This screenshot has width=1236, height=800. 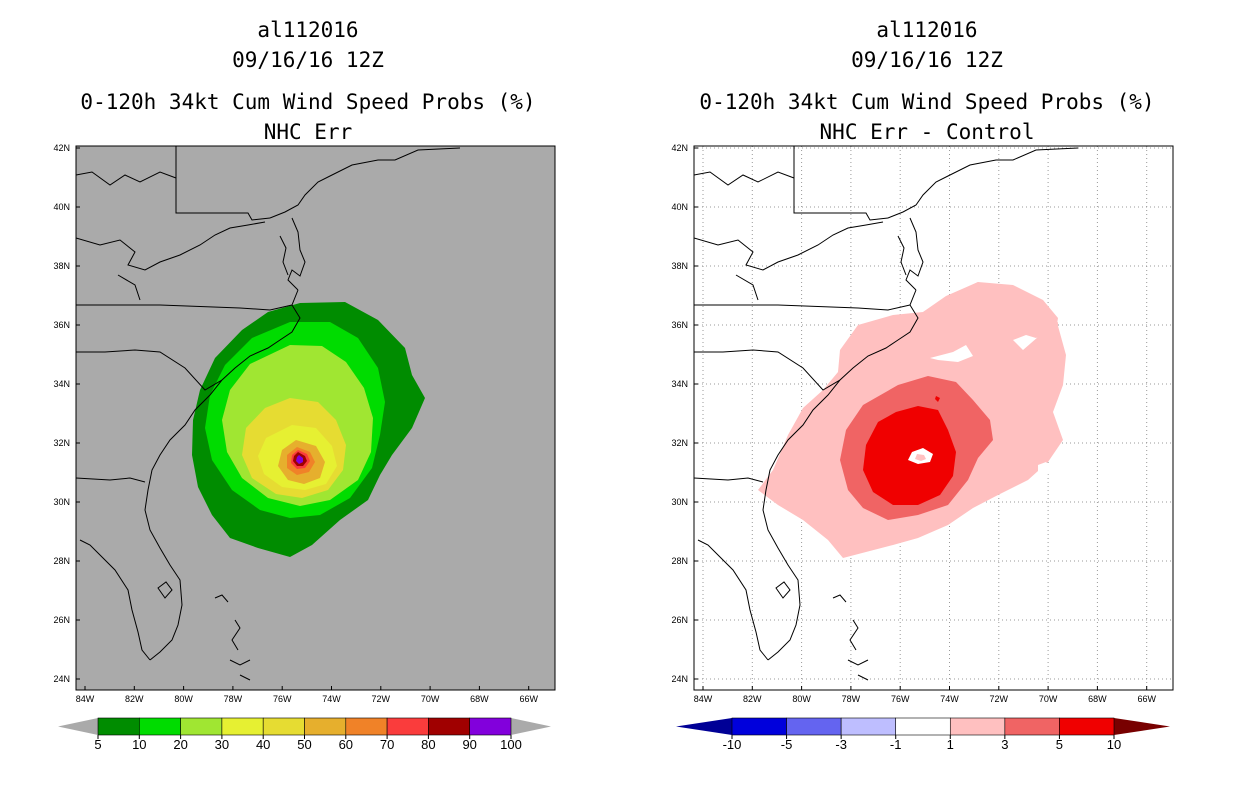 I want to click on lat-label: 30N, so click(x=61, y=502).